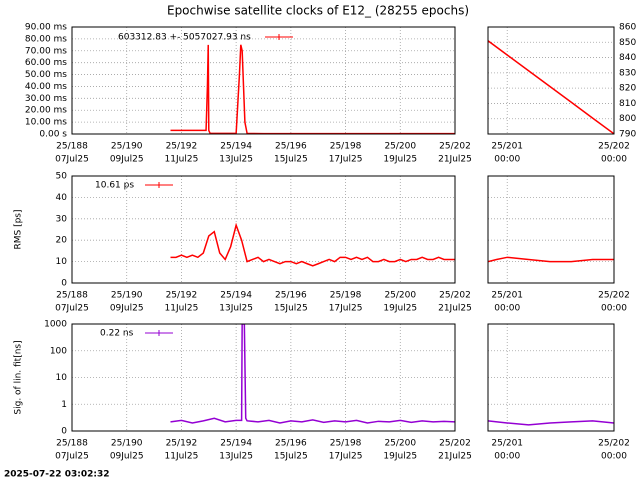 The width and height of the screenshot is (640, 480). What do you see at coordinates (46, 87) in the screenshot?
I see `y-tick-label: 40.00 ms` at bounding box center [46, 87].